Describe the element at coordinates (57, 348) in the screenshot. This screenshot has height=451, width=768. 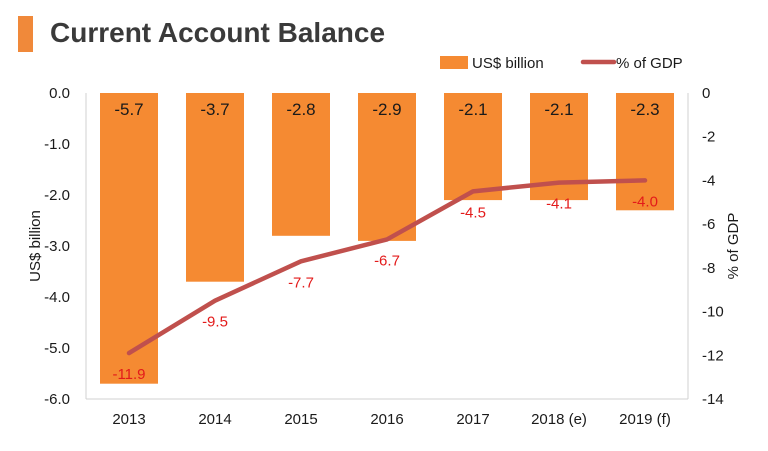
I see `y-tick-label: -5.0` at that location.